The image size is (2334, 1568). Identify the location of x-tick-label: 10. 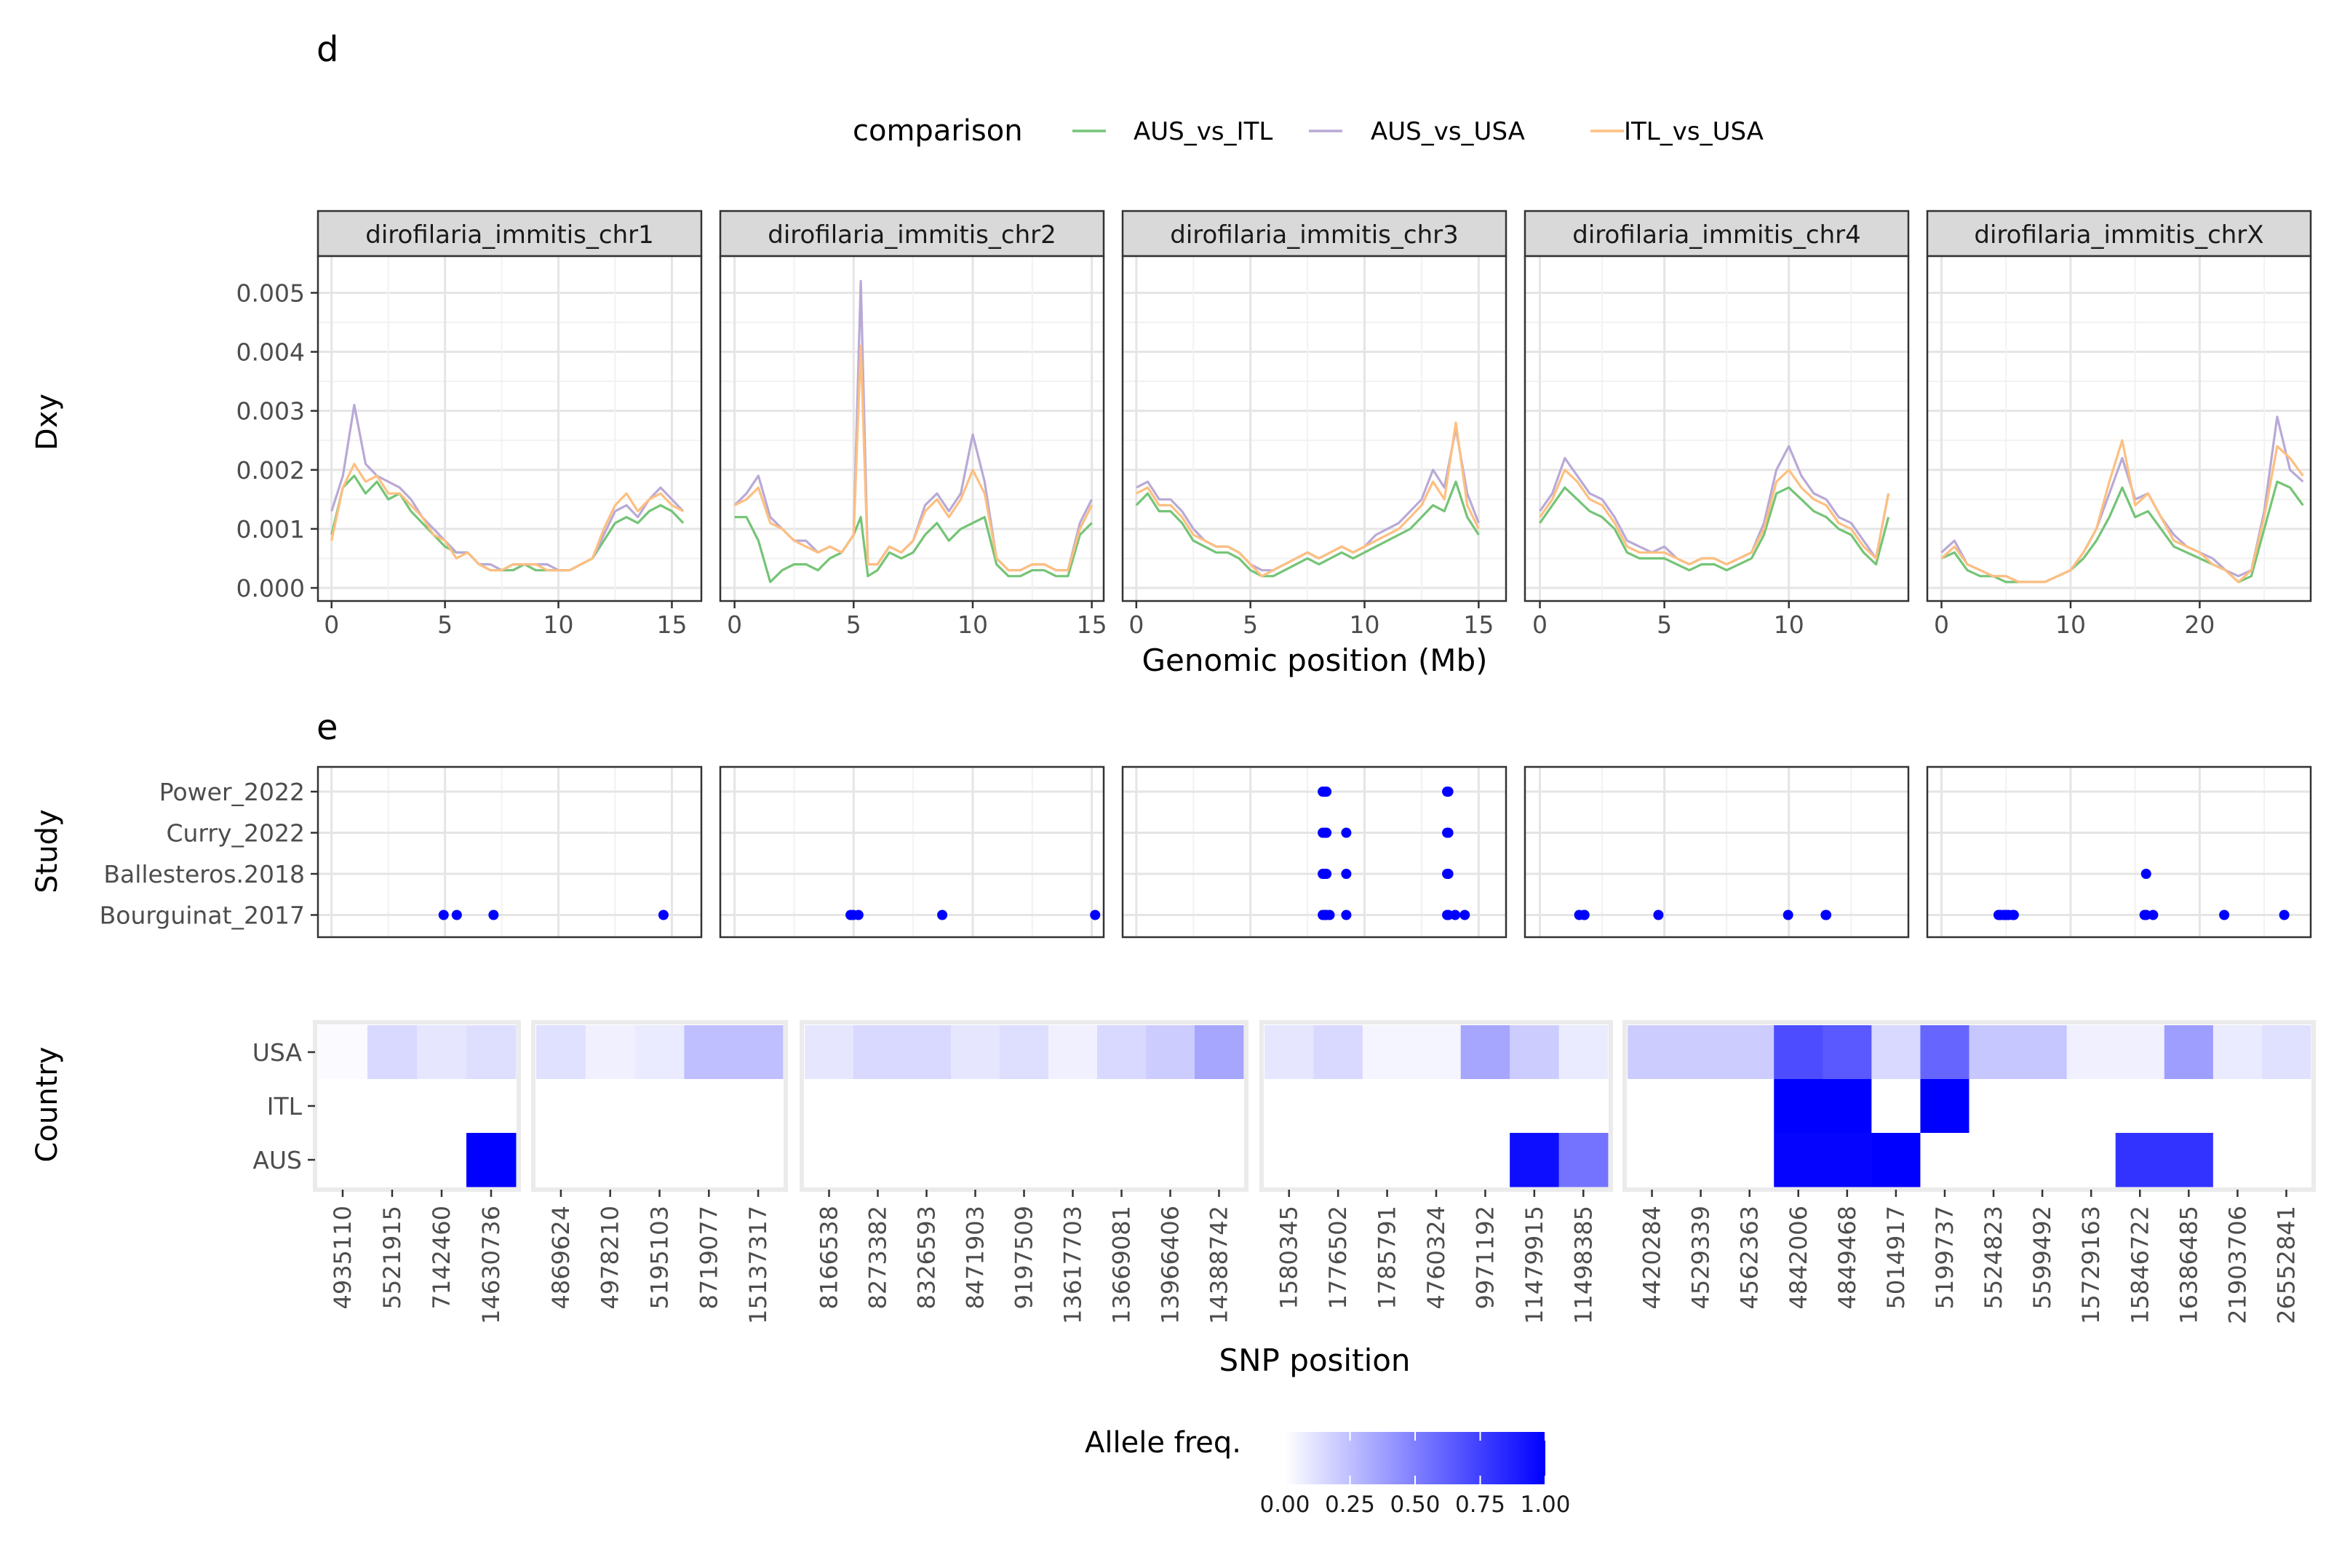
(1365, 624).